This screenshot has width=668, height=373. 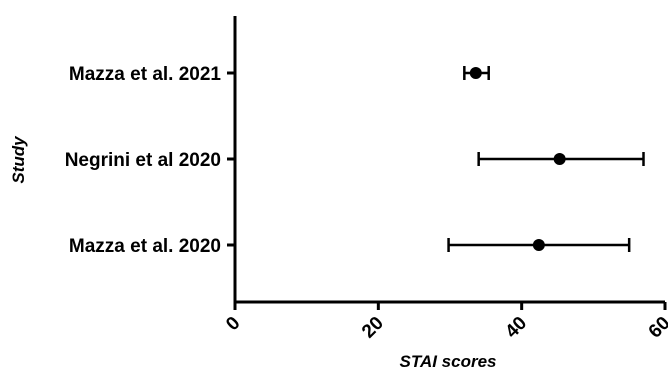 What do you see at coordinates (656, 328) in the screenshot?
I see `x-tick-label-60: 60` at bounding box center [656, 328].